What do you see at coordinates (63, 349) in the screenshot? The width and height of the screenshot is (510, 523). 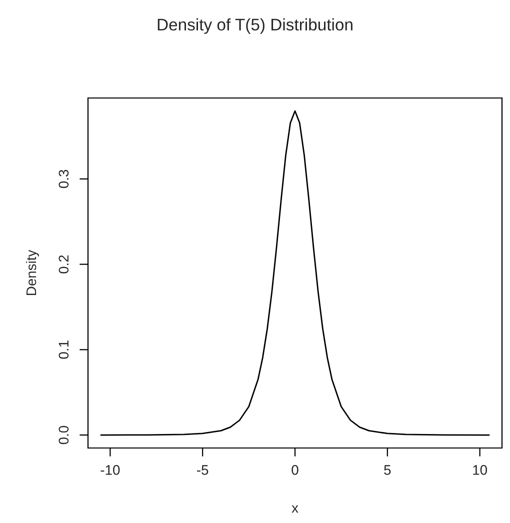 I see `y-tick-label: 0.1` at bounding box center [63, 349].